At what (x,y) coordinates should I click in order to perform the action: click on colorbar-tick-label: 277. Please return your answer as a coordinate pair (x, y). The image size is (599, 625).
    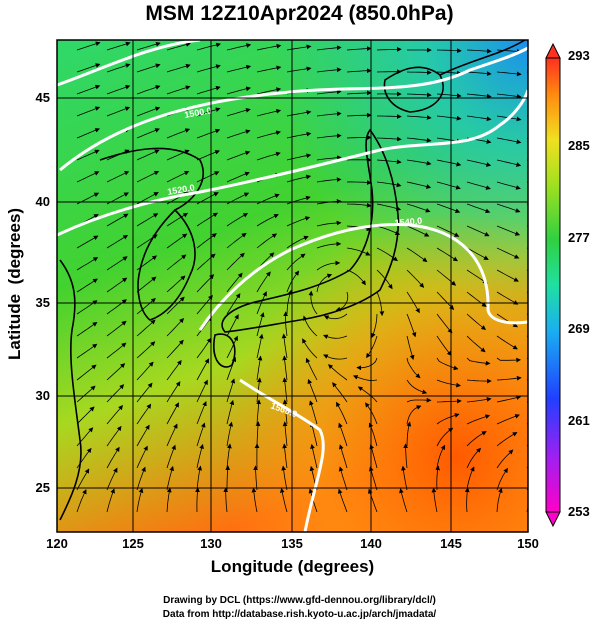
    Looking at the image, I should click on (579, 237).